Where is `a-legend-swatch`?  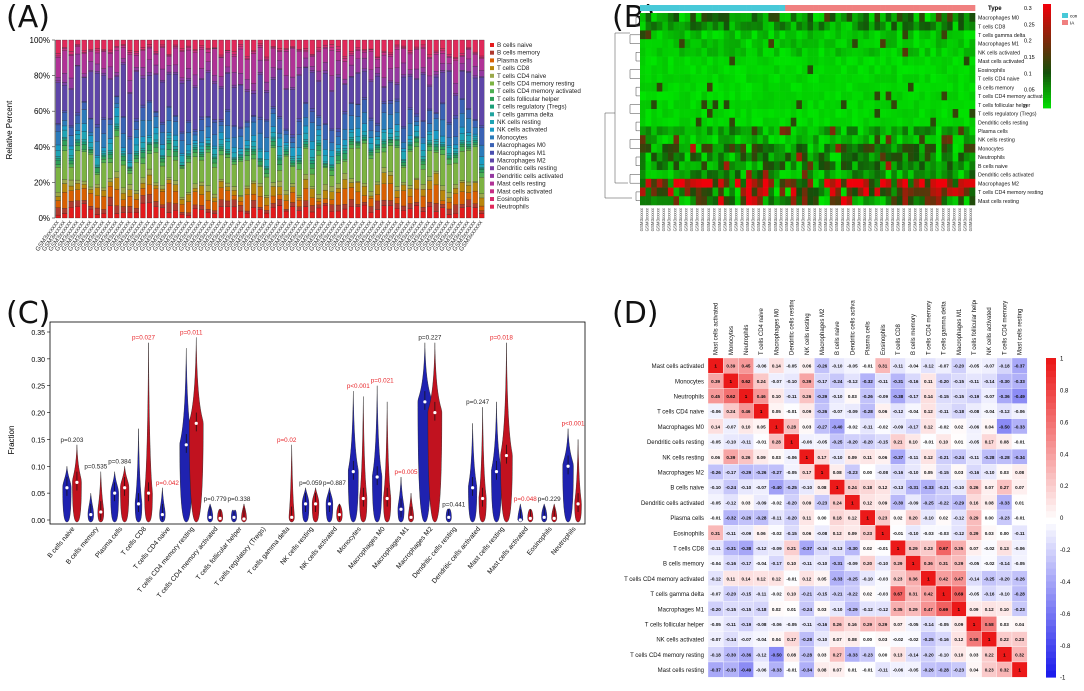
a-legend-swatch is located at coordinates (492, 122).